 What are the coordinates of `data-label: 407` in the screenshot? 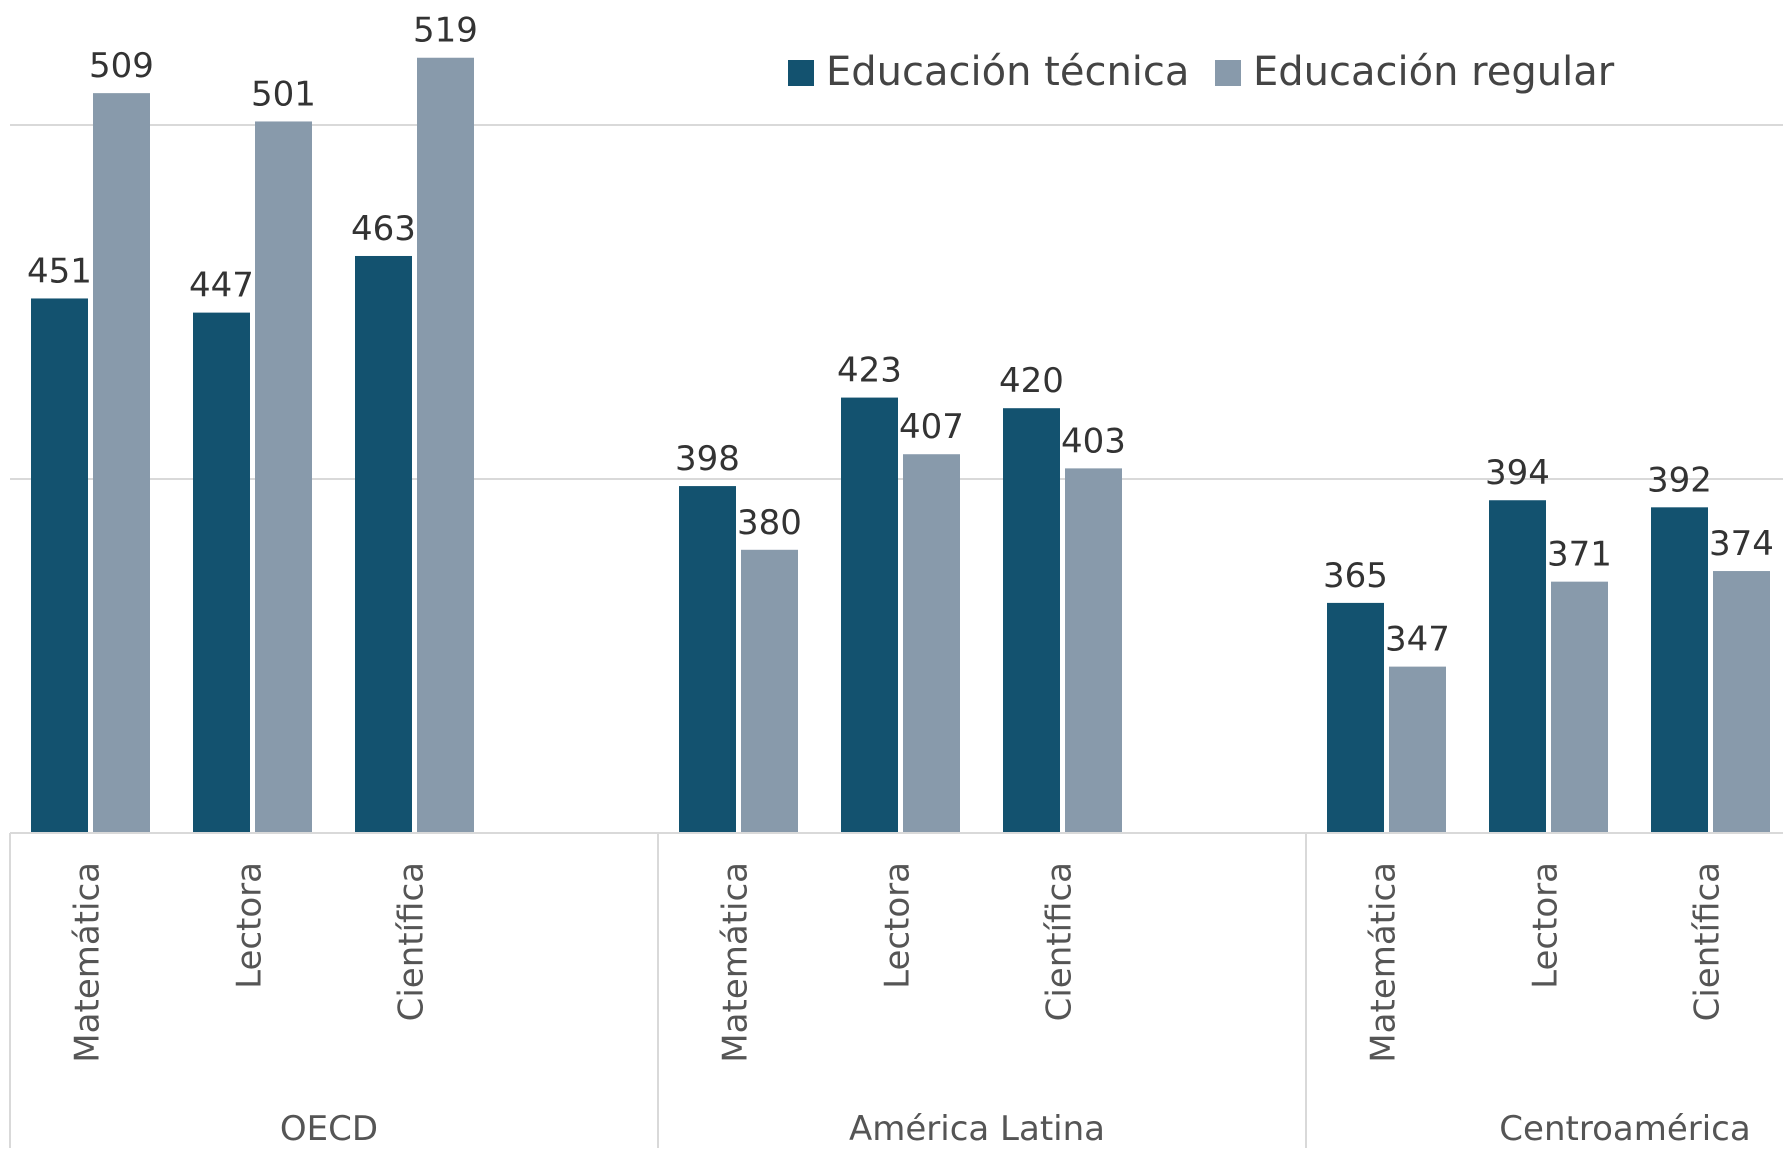 It's located at (931, 427).